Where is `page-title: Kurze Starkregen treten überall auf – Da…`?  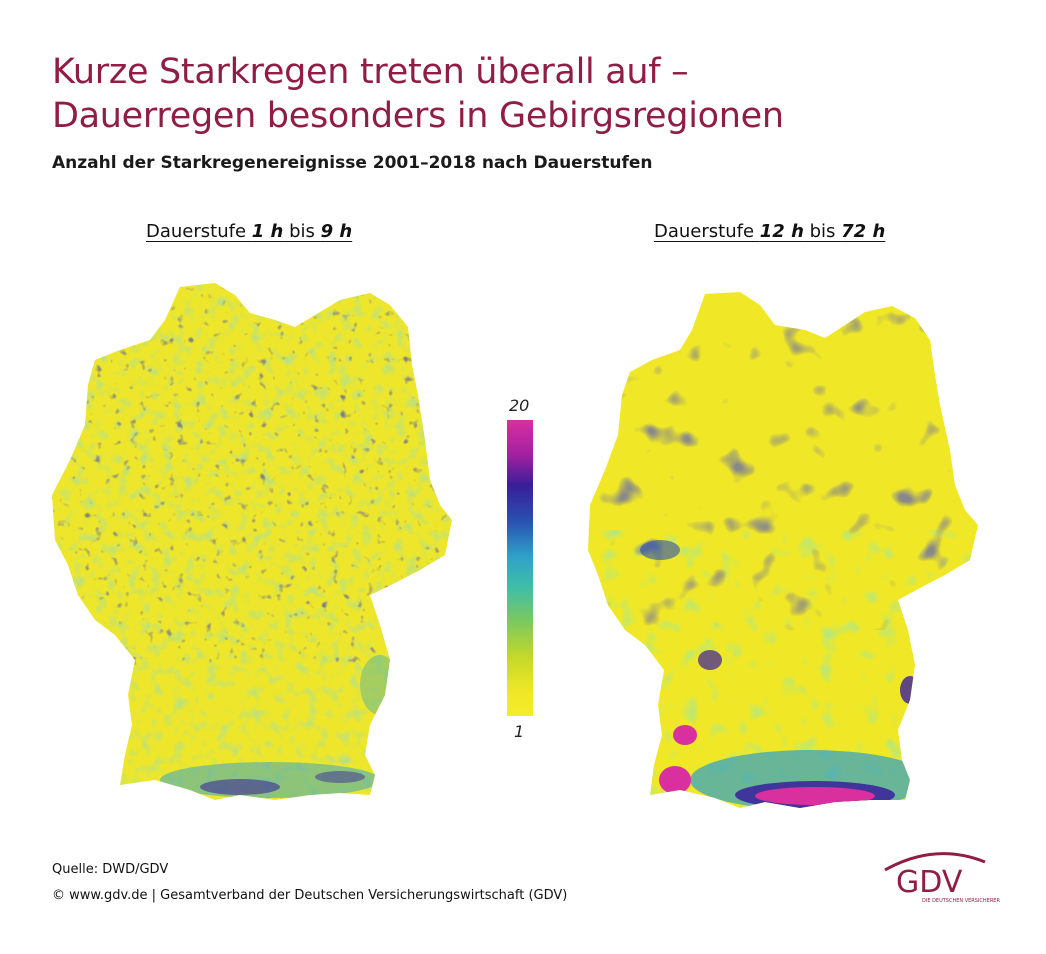 page-title: Kurze Starkregen treten überall auf – Da… is located at coordinates (418, 94).